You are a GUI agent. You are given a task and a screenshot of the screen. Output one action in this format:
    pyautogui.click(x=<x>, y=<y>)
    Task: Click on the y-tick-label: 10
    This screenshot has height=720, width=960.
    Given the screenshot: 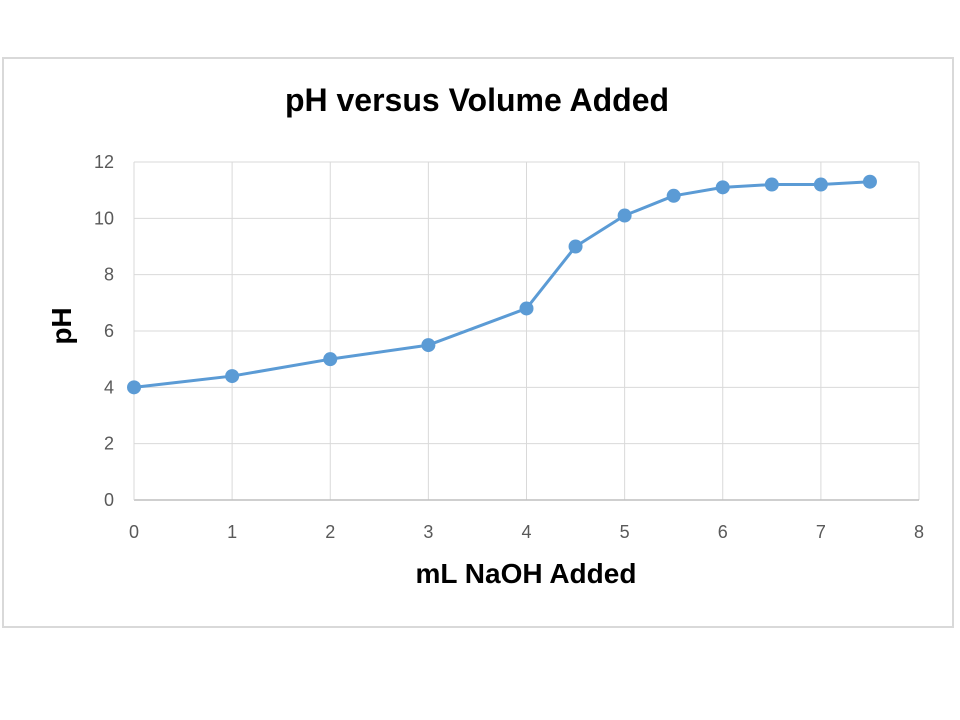 What is the action you would take?
    pyautogui.click(x=104, y=218)
    